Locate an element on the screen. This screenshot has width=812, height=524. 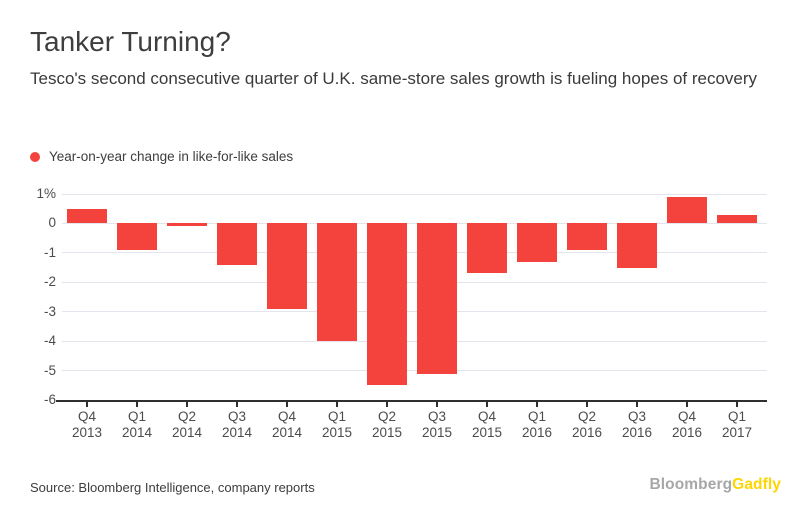
y-axis-tick-label: -3 is located at coordinates (49, 311).